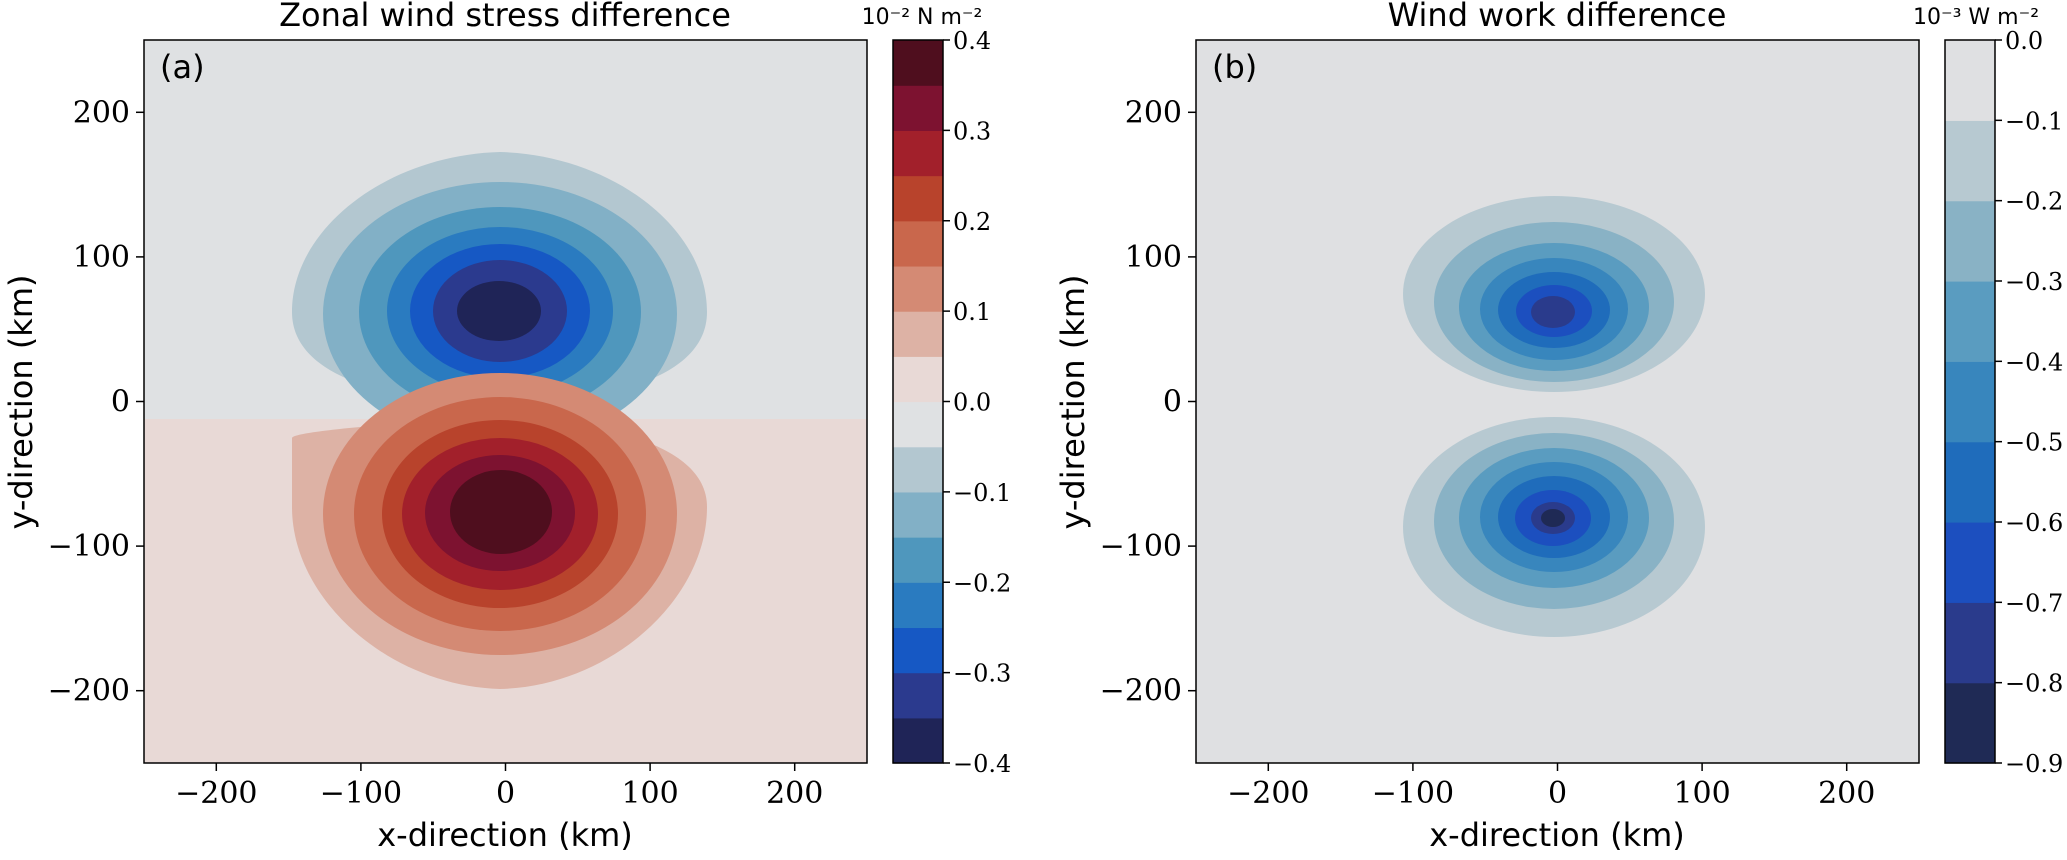 This screenshot has height=860, width=2067. What do you see at coordinates (972, 312) in the screenshot?
I see `colorbar-tick-label: 0.1` at bounding box center [972, 312].